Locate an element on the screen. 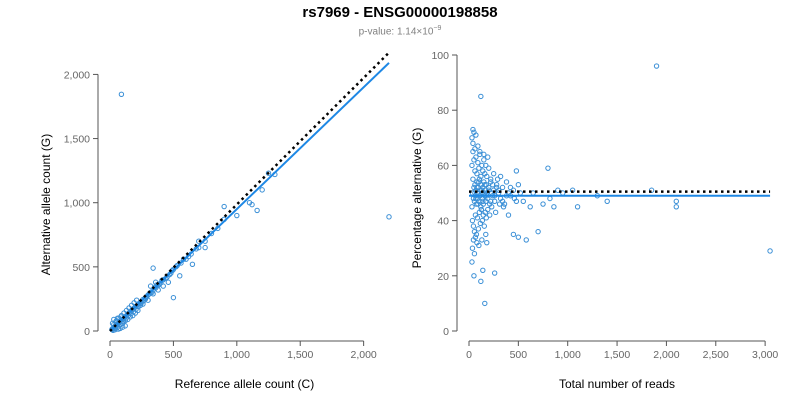 The image size is (800, 400). chart-title: rs7969 - ENSG00000198858 is located at coordinates (400, 12).